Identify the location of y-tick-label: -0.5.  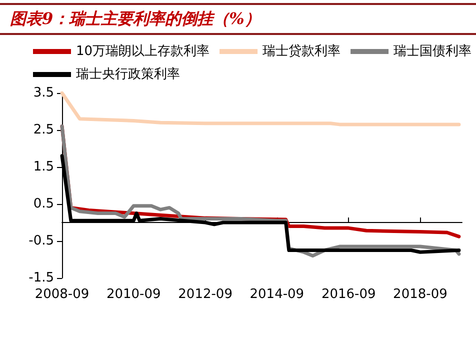
(41, 241).